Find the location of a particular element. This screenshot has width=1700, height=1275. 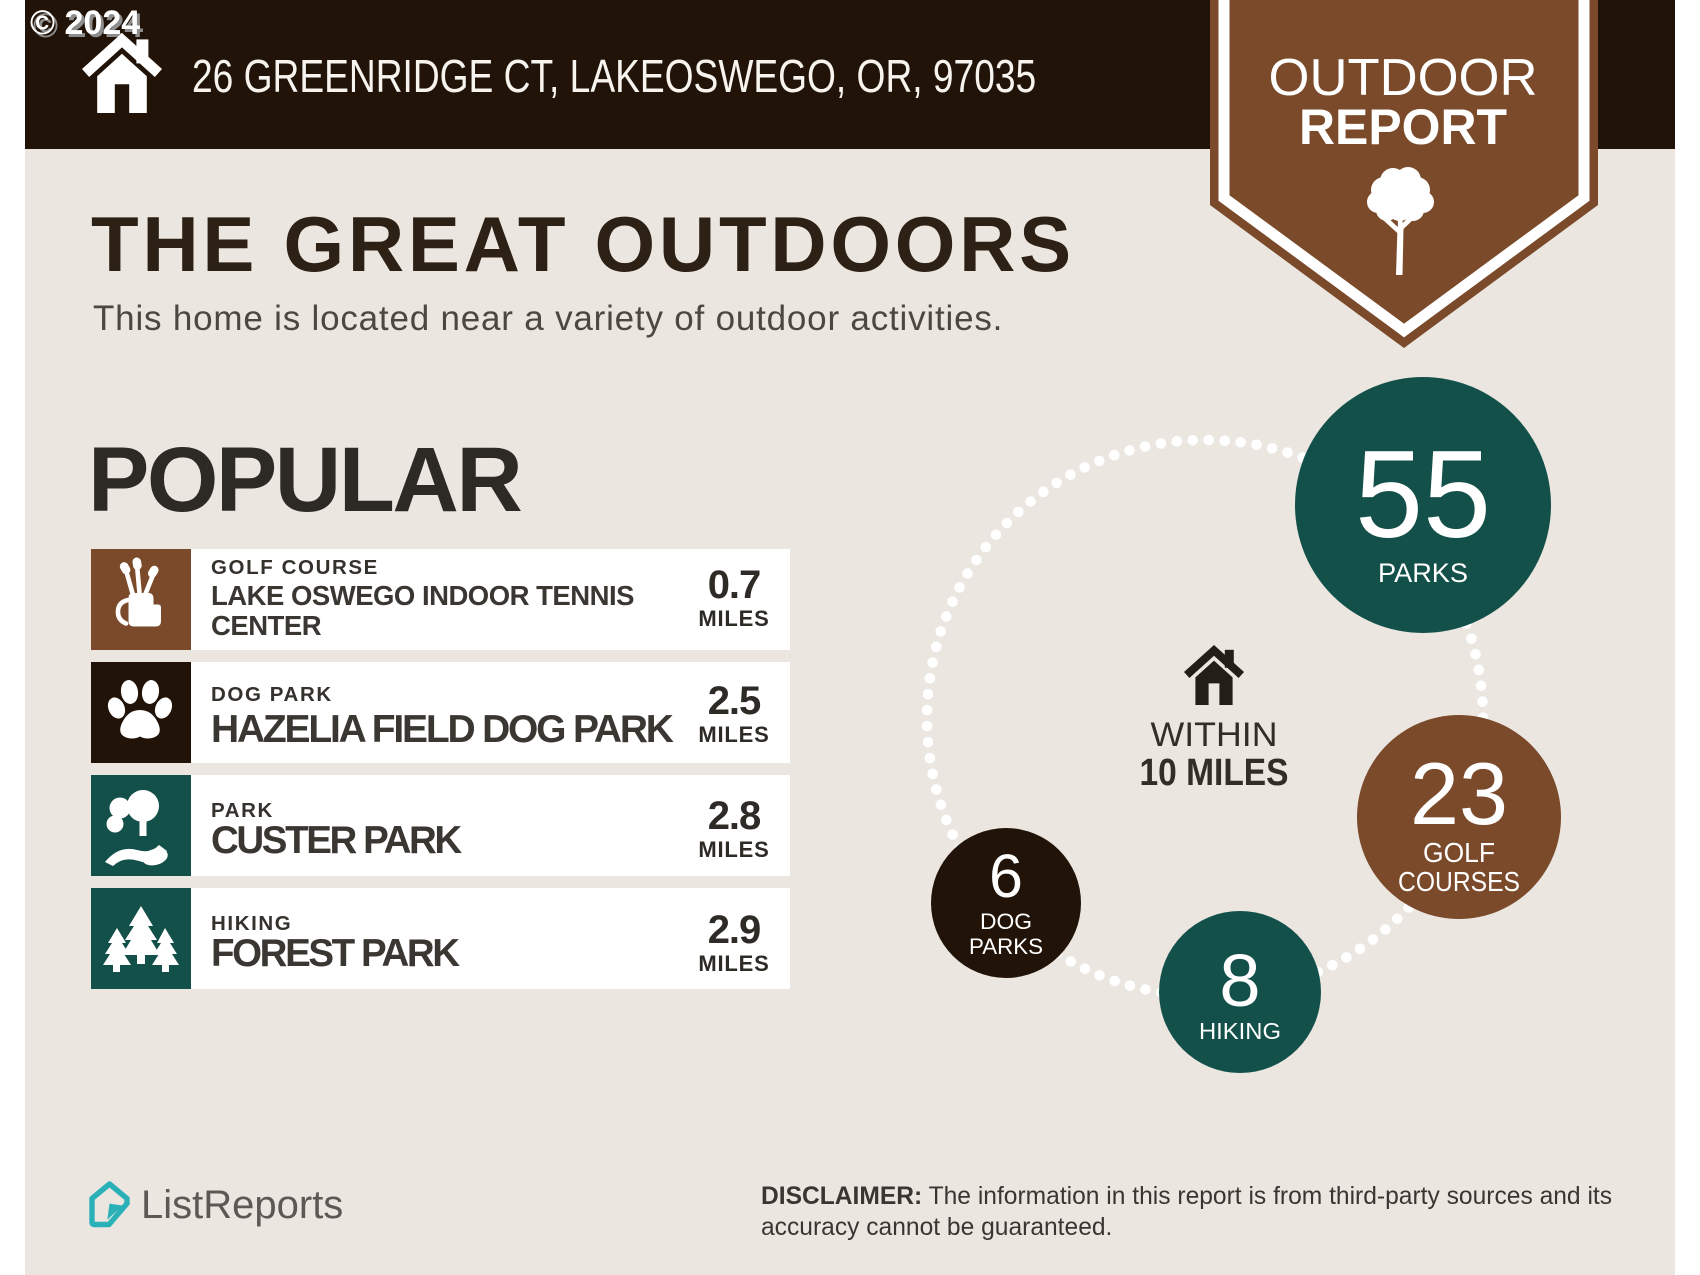

svg-text: 23 is located at coordinates (1459, 793).